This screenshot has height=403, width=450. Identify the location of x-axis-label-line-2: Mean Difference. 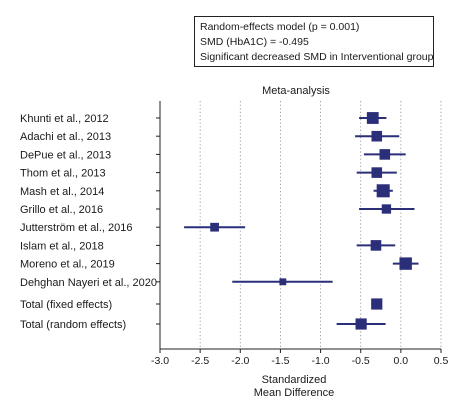
(294, 393).